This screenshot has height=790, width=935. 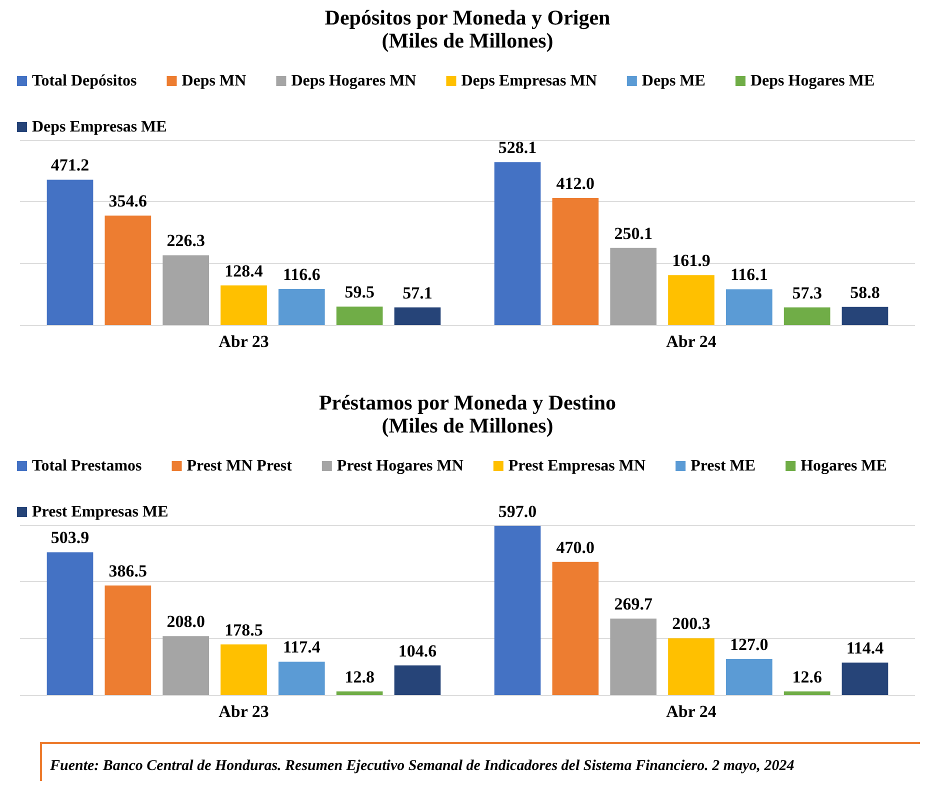 I want to click on data-label: 57.3, so click(x=807, y=292).